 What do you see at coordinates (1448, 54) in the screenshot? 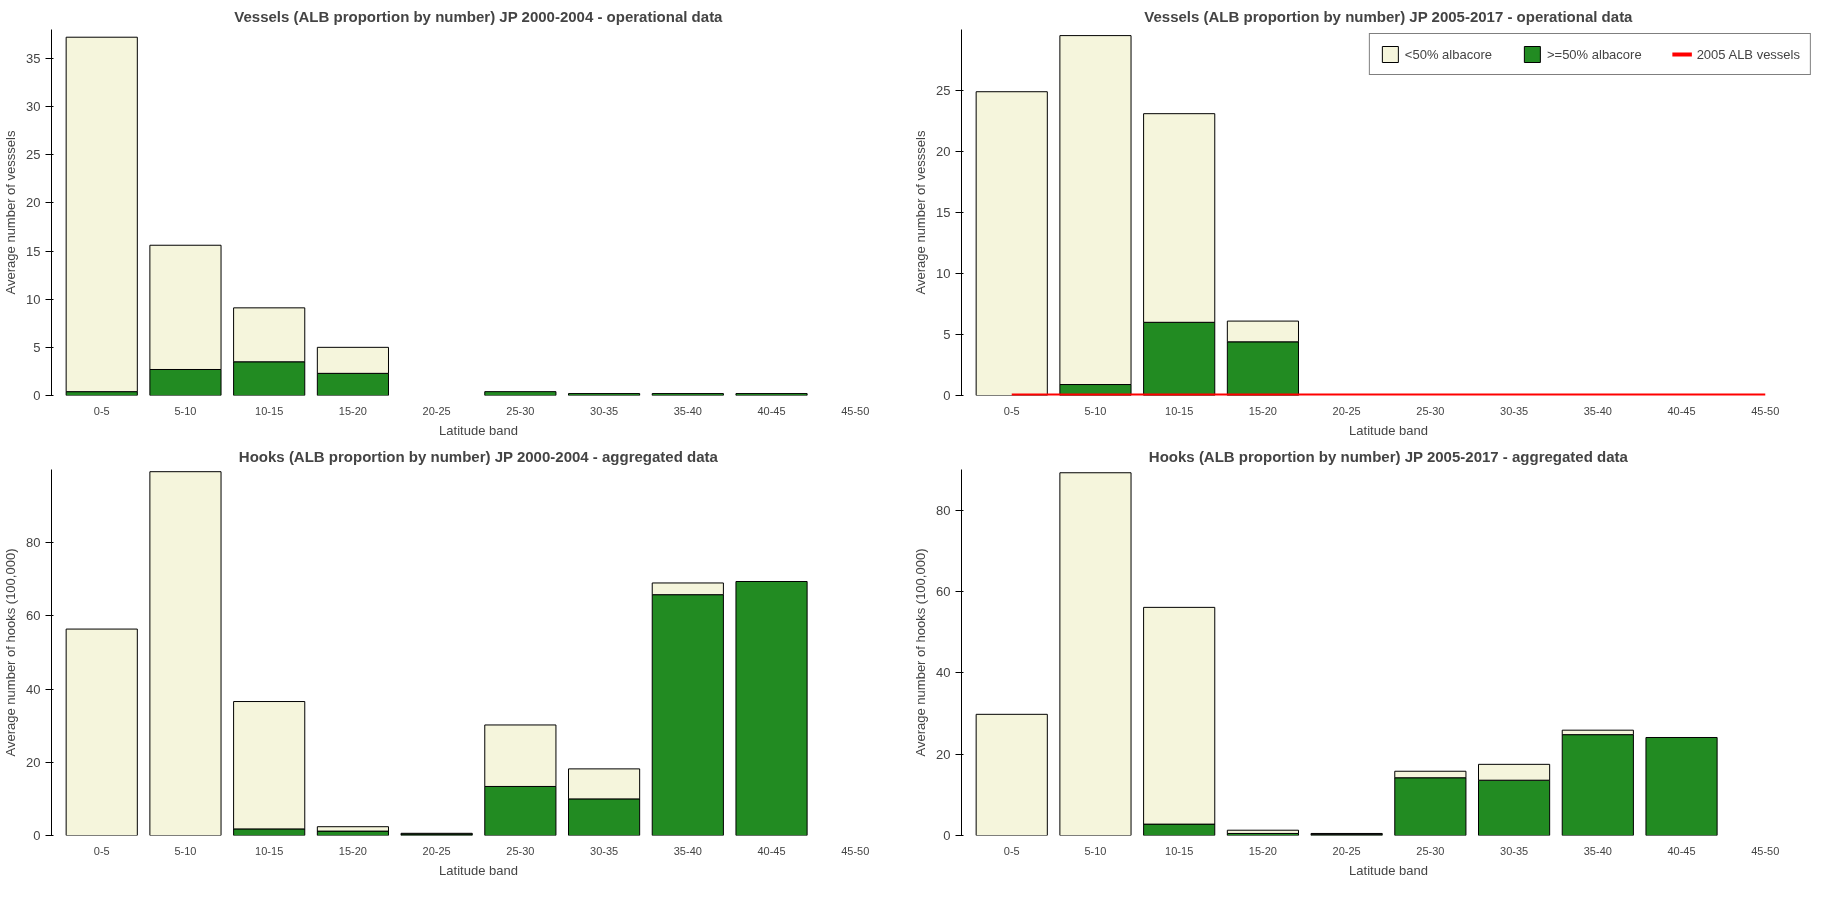
I see `legend-label: <50% albacore` at bounding box center [1448, 54].